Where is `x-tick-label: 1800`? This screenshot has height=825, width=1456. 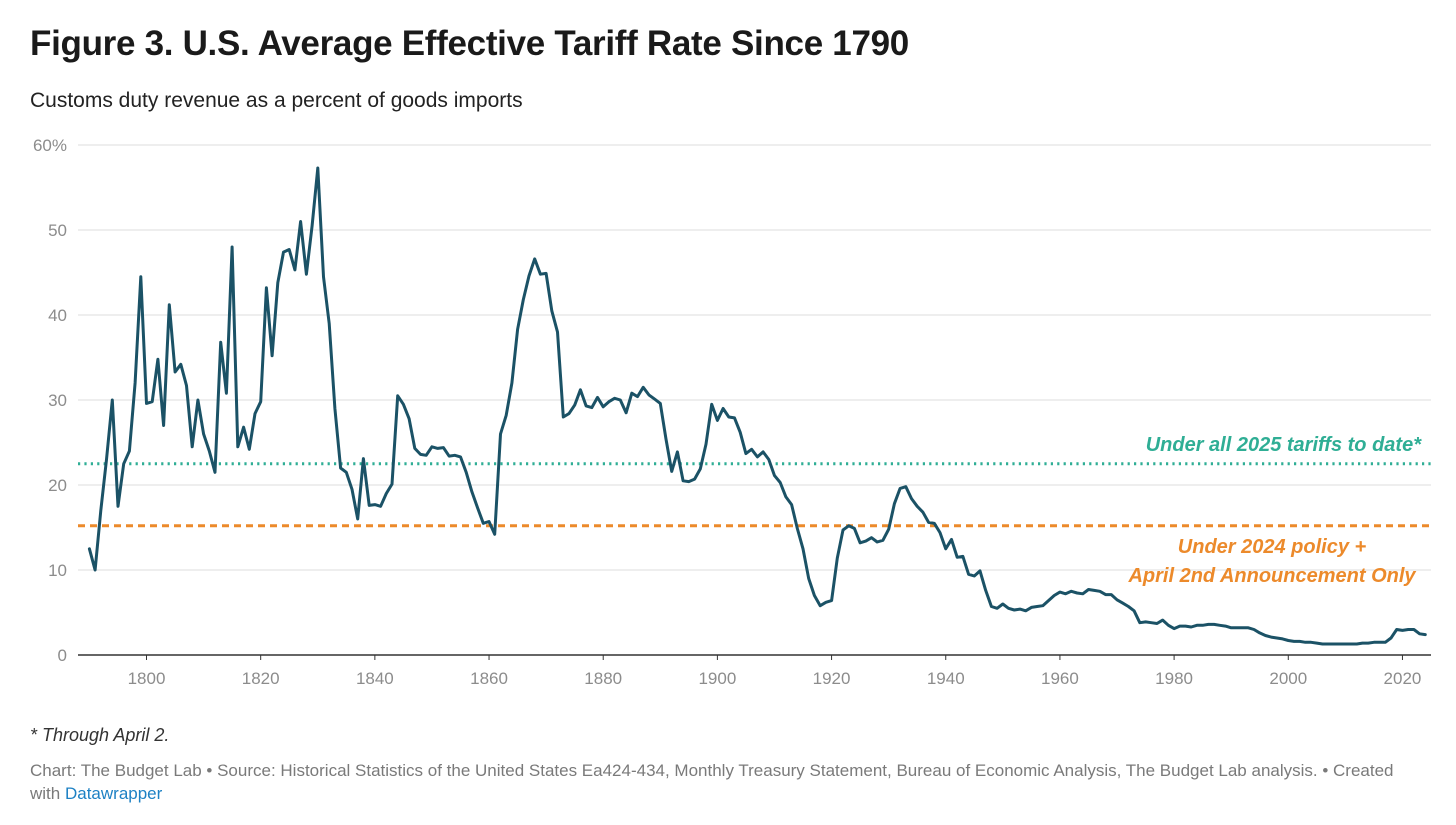
x-tick-label: 1800 is located at coordinates (147, 678).